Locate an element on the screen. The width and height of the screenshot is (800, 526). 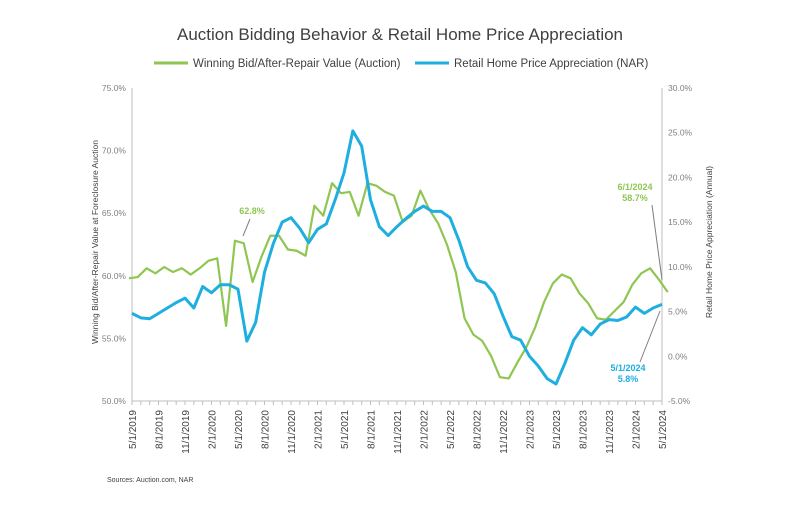
x-tick-label: 2/1/2021 is located at coordinates (319, 429).